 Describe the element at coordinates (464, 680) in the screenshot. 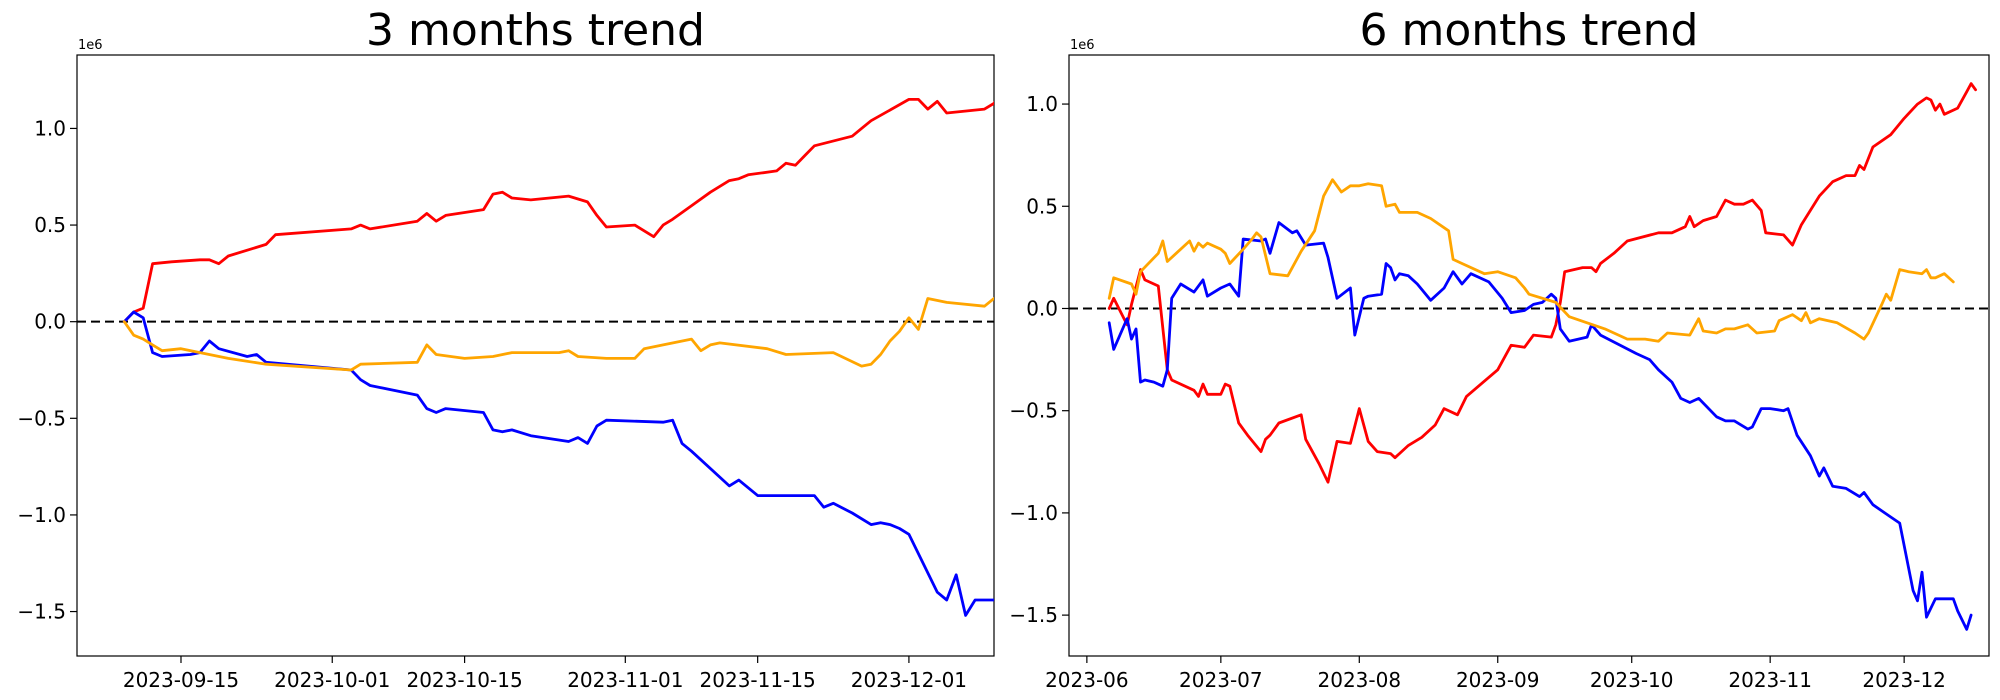

I see `x-tick-label: 2023-10-15` at that location.